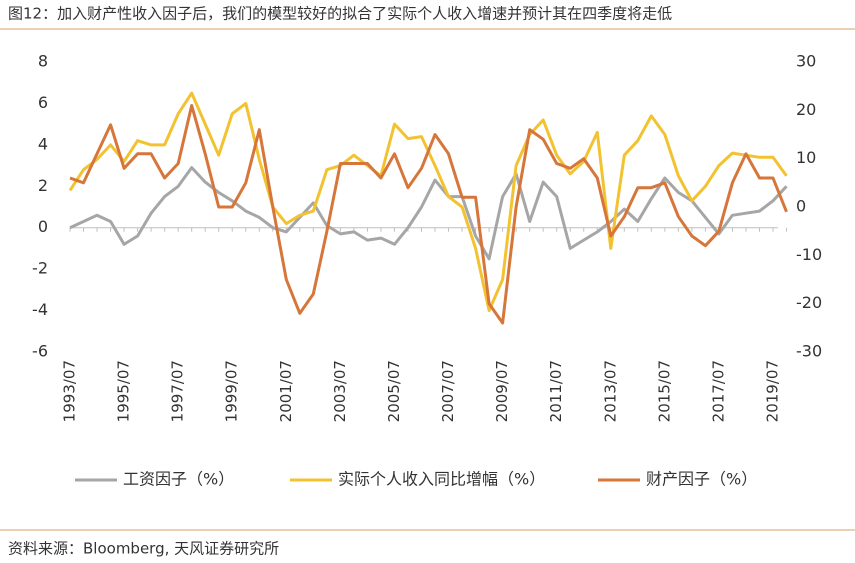  I want to click on x-tick-label: 1999/07, so click(232, 391).